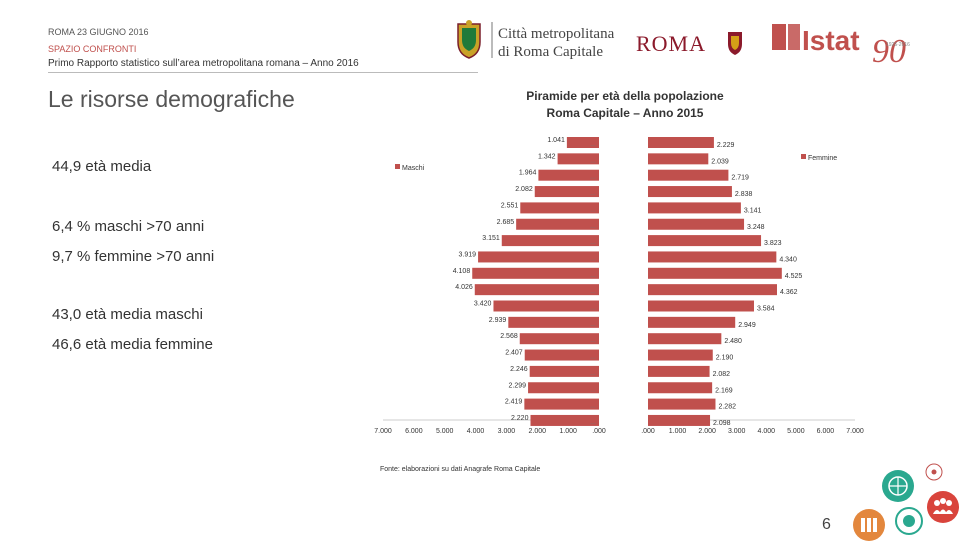  What do you see at coordinates (934, 472) in the screenshot?
I see `network-icon` at bounding box center [934, 472].